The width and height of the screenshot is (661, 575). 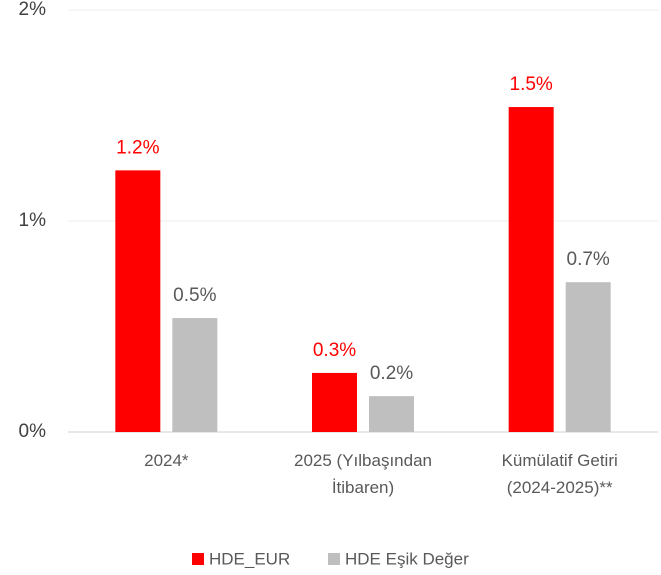 What do you see at coordinates (194, 295) in the screenshot?
I see `data-label: 0.5%` at bounding box center [194, 295].